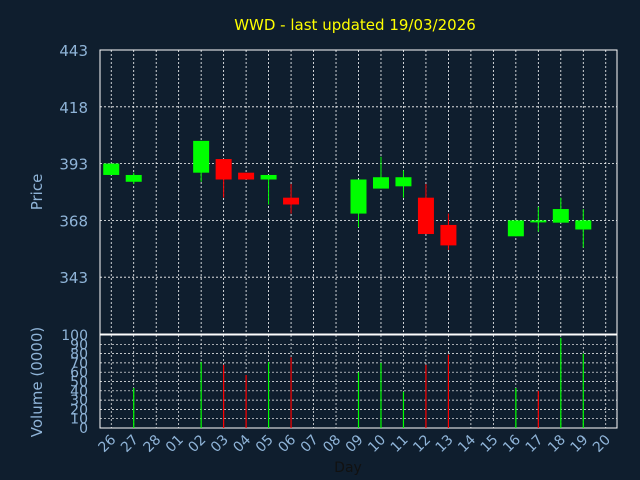  I want to click on x-tick-label: 14, so click(467, 444).